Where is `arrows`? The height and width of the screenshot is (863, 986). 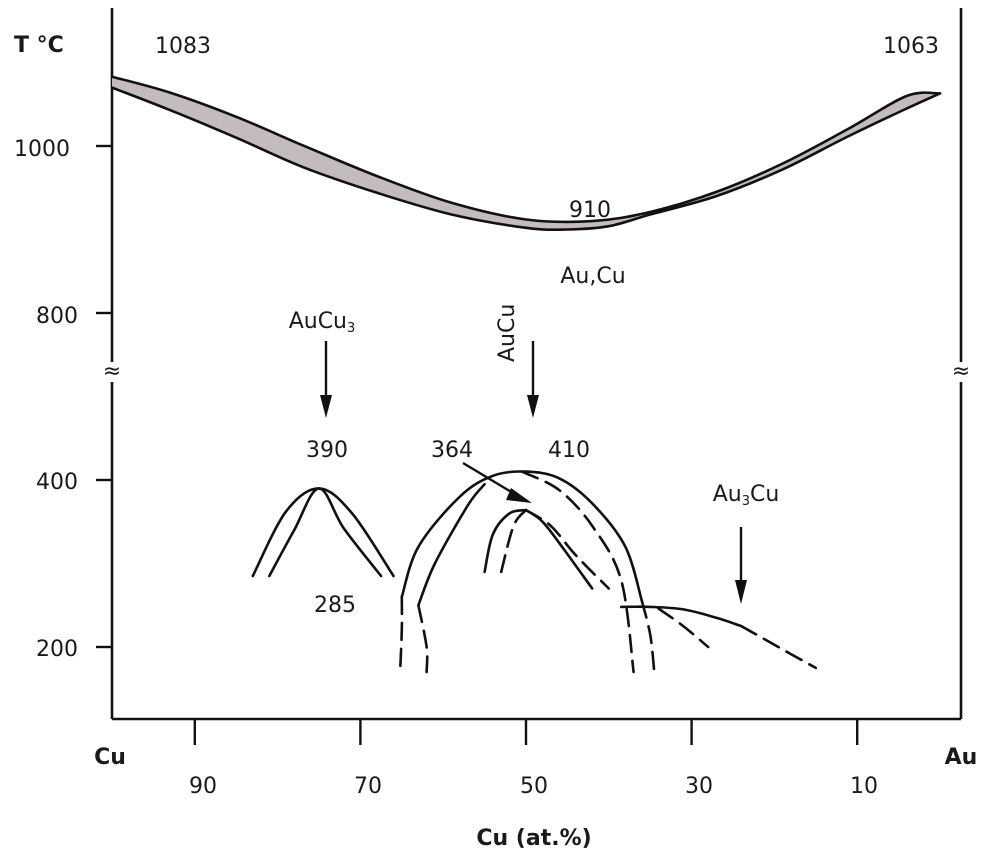 arrows is located at coordinates (533, 472).